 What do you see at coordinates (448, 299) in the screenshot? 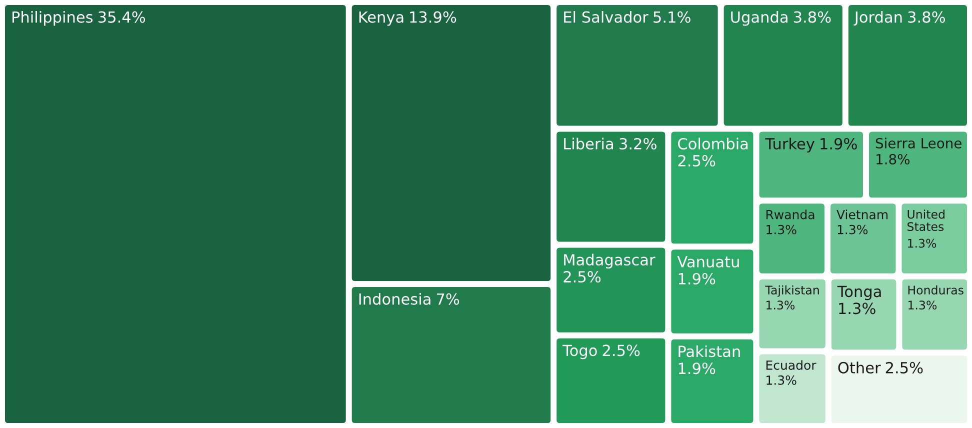
I see `data-label: 7%` at bounding box center [448, 299].